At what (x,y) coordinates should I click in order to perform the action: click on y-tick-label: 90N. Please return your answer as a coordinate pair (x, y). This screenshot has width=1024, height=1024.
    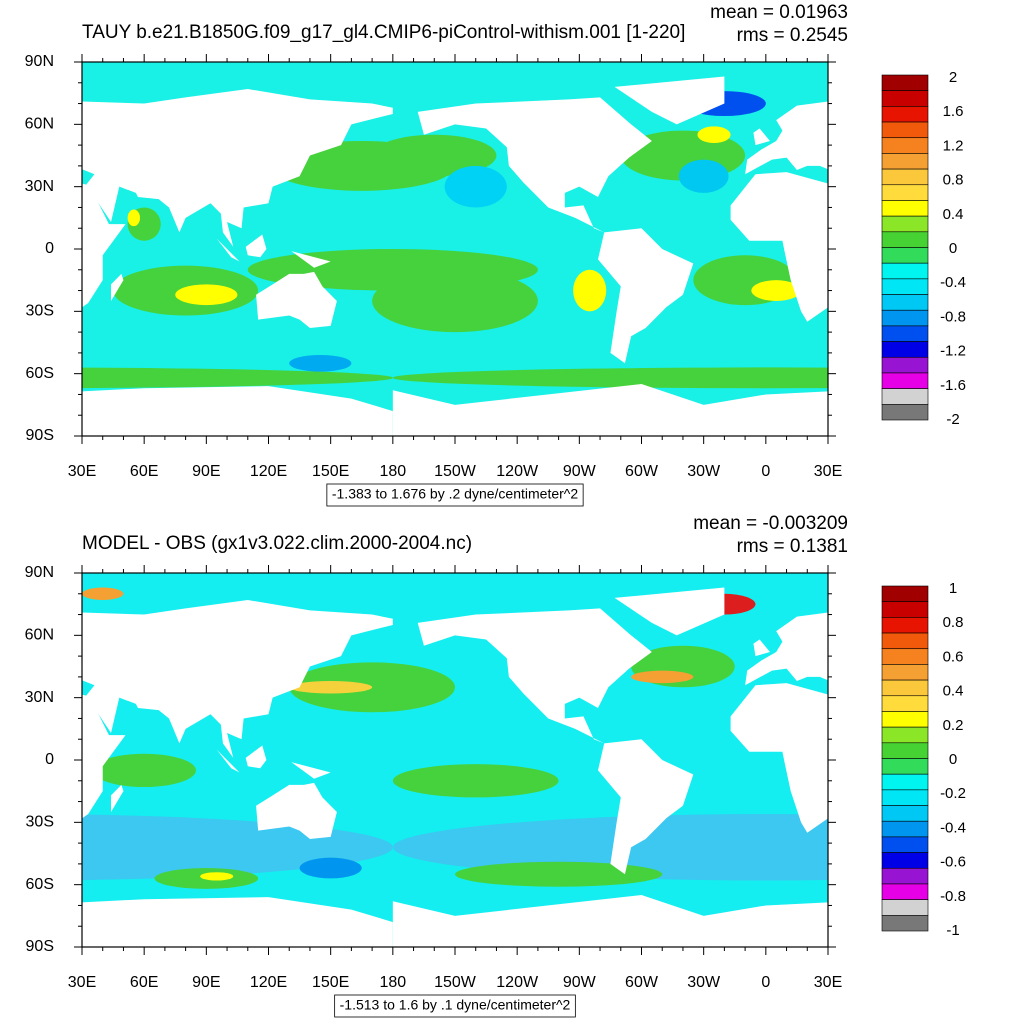
    Looking at the image, I should click on (39, 61).